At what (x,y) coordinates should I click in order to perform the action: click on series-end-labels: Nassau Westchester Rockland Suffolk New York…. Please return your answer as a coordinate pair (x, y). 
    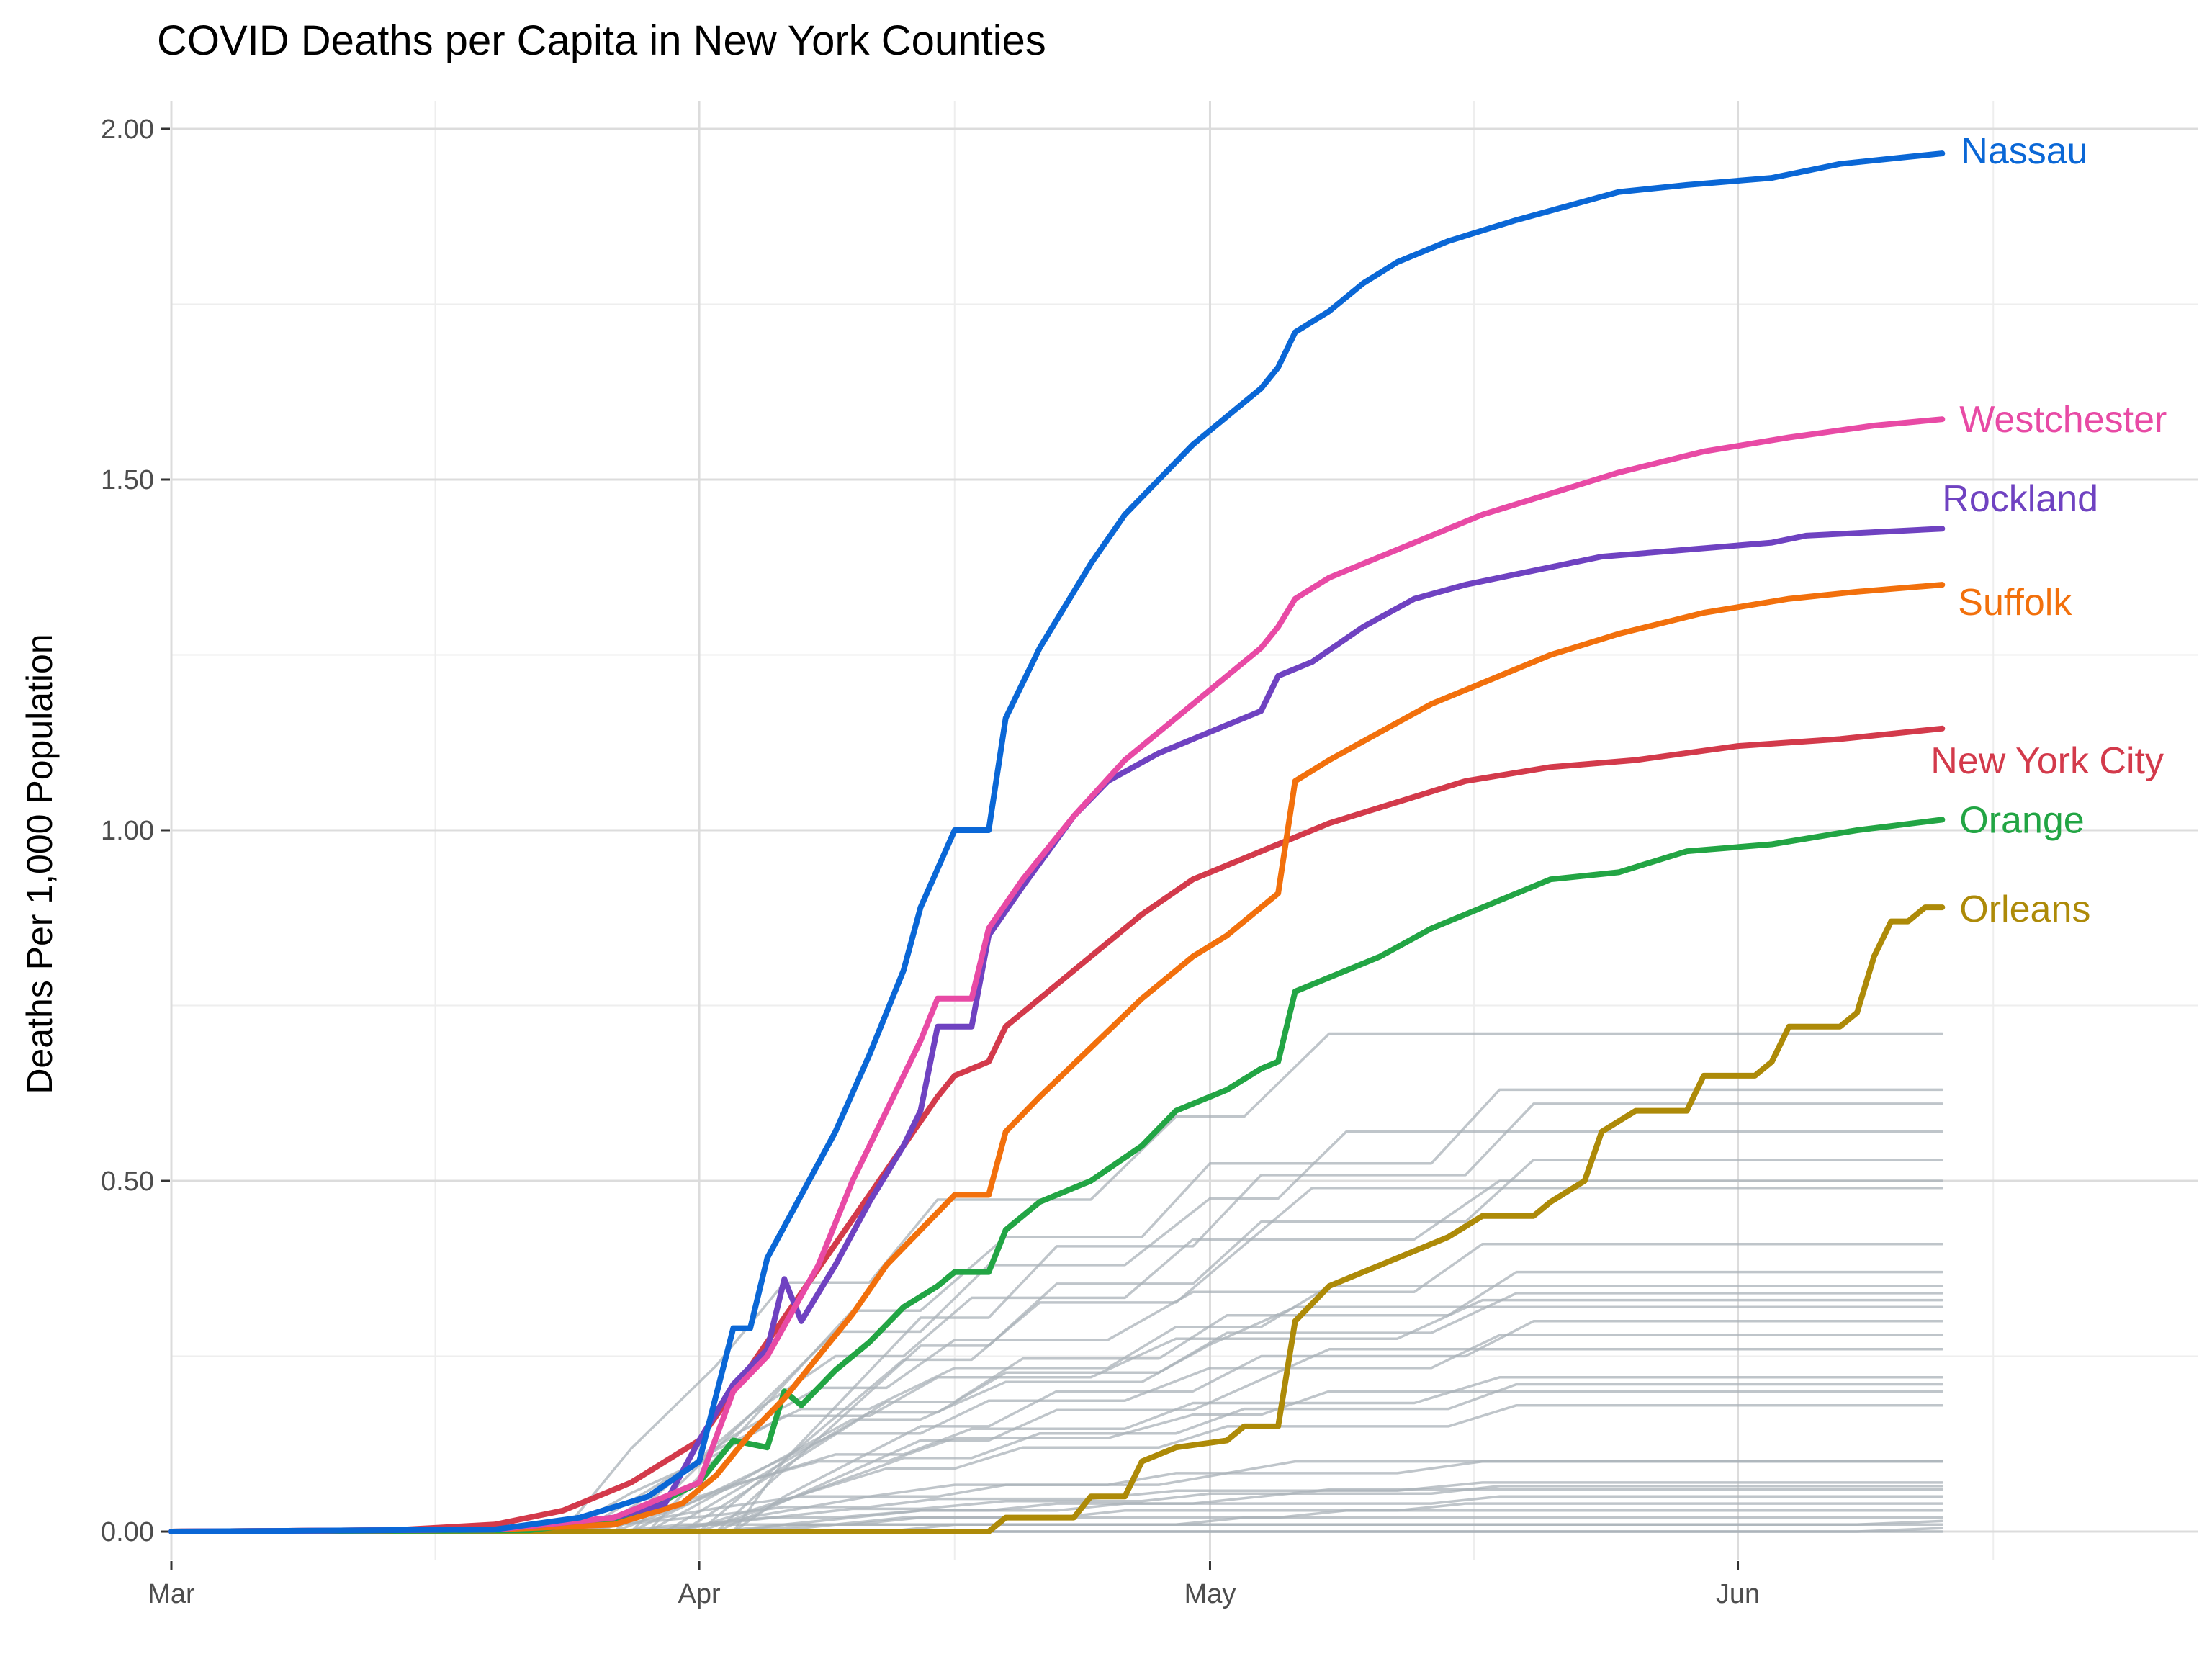
    Looking at the image, I should click on (2048, 530).